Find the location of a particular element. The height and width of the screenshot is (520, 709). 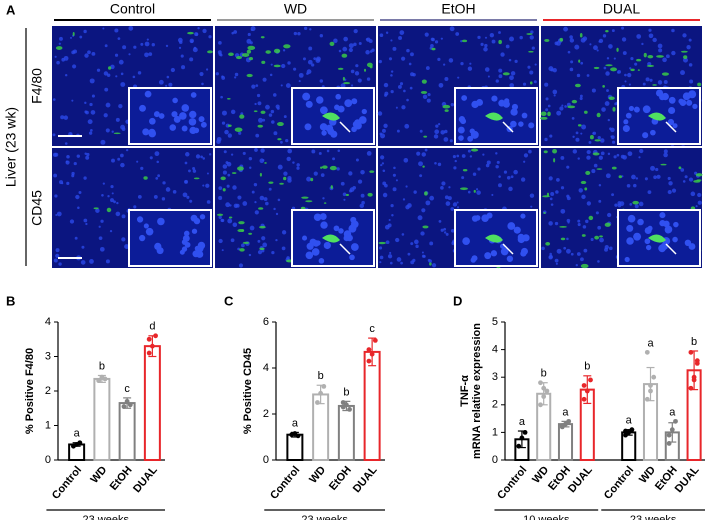

panel-label: B is located at coordinates (10, 300).